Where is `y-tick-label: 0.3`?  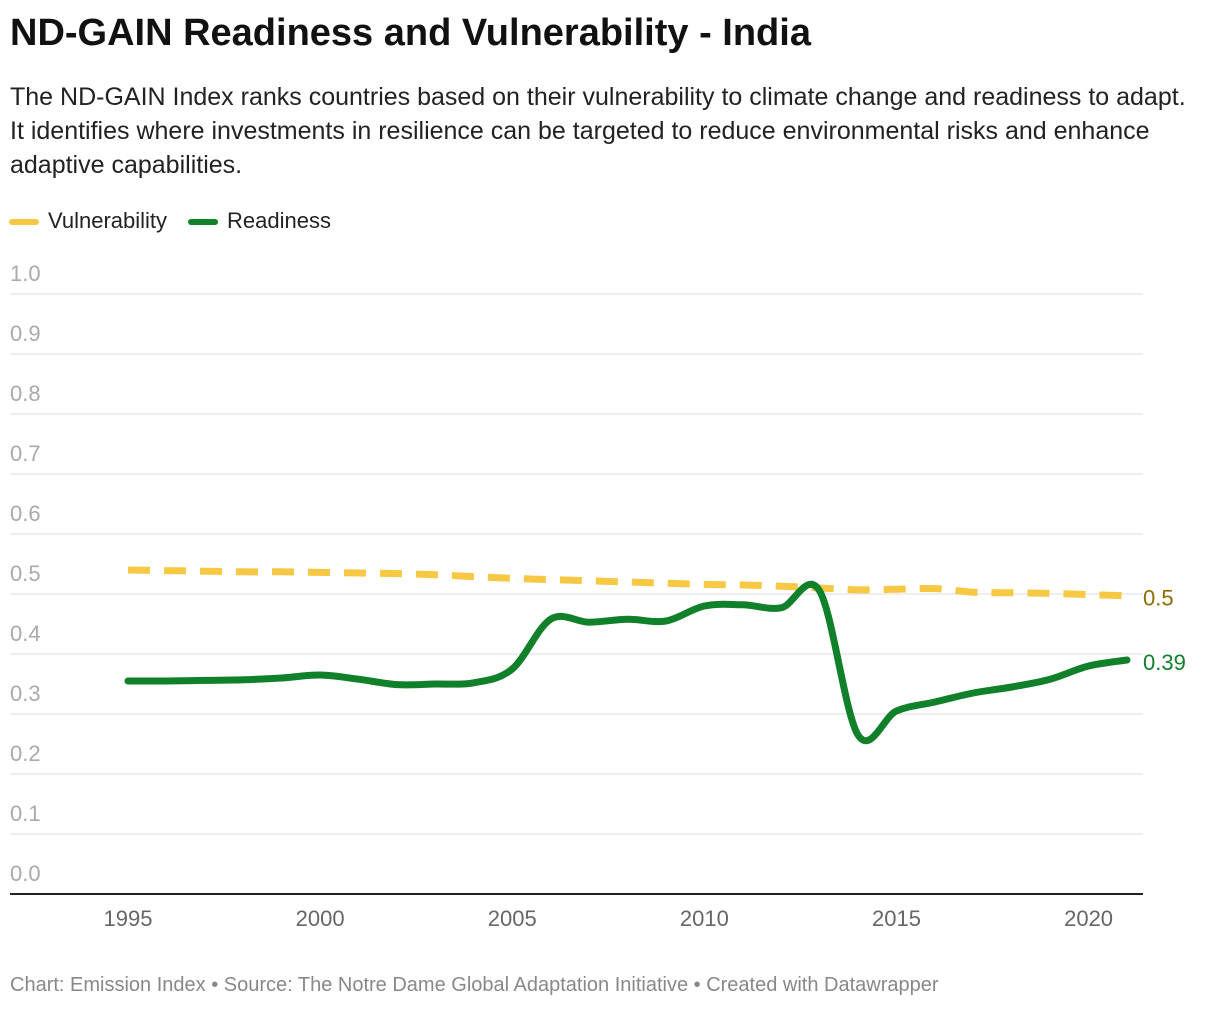 y-tick-label: 0.3 is located at coordinates (25, 693).